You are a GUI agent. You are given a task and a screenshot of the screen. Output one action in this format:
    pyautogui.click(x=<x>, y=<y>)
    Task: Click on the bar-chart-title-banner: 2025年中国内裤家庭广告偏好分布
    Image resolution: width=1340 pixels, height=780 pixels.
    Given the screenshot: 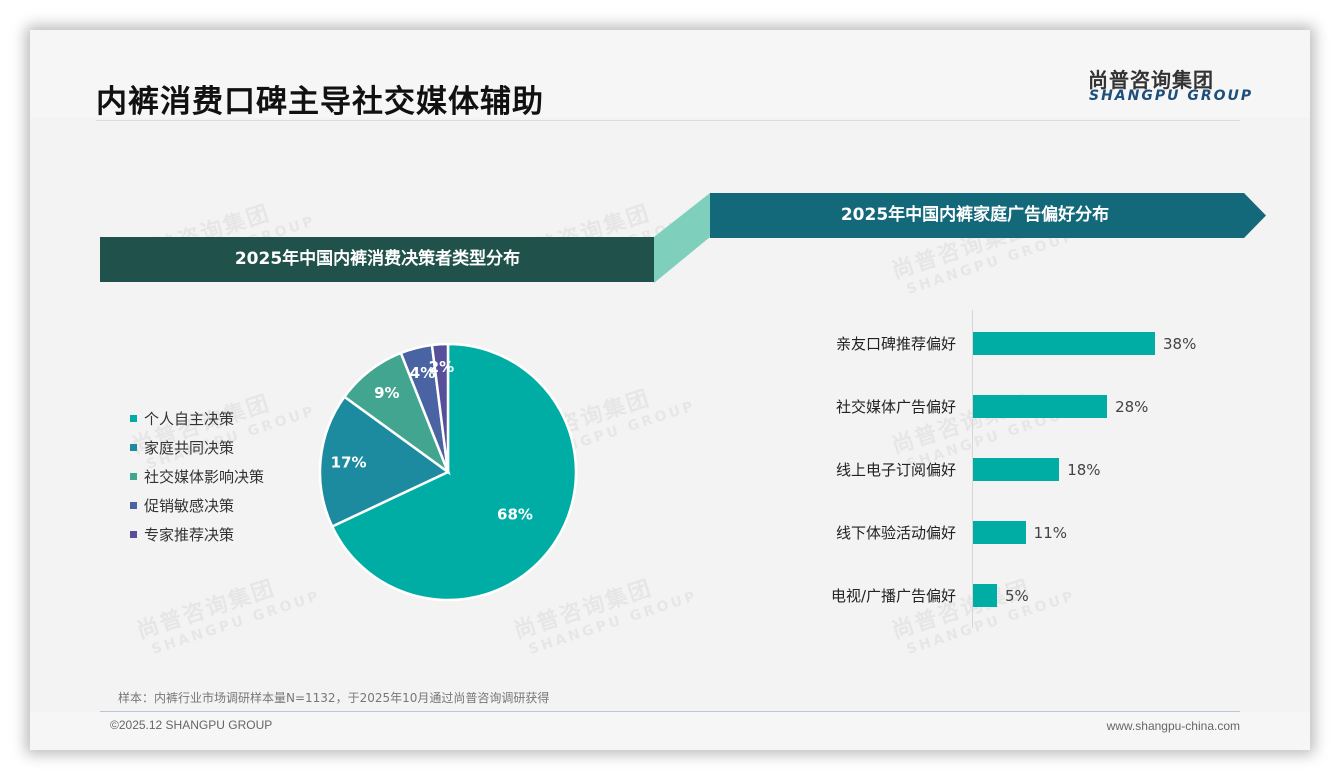 What is the action you would take?
    pyautogui.click(x=975, y=215)
    